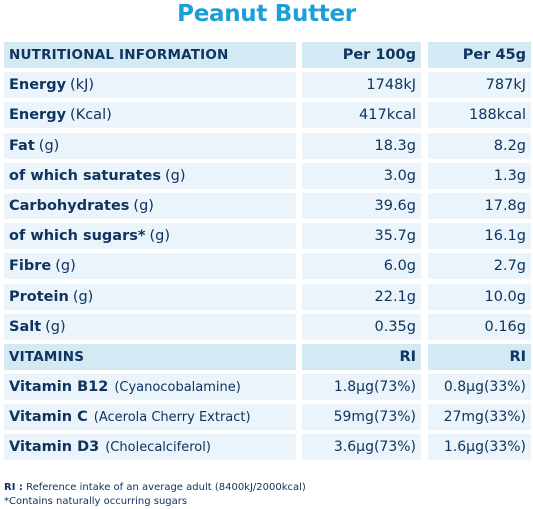 The image size is (533, 509). What do you see at coordinates (96, 501) in the screenshot?
I see `sugars-footnote: *Contains naturally occurring sugars` at bounding box center [96, 501].